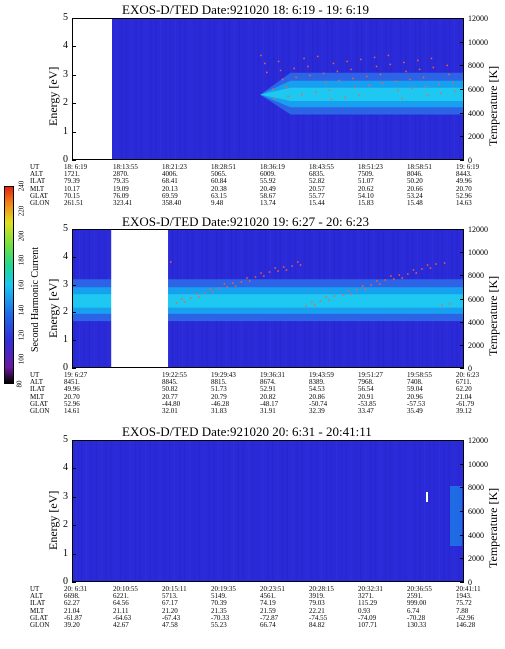  What do you see at coordinates (219, 382) in the screenshot?
I see `table-cell: 8815.` at bounding box center [219, 382].